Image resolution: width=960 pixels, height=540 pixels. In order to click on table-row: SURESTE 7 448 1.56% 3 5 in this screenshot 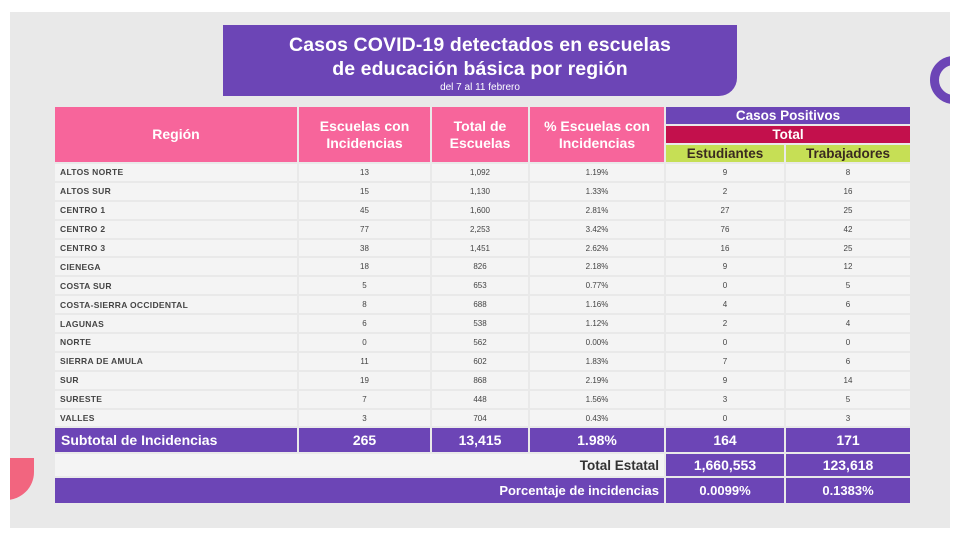, I will do `click(483, 399)`.